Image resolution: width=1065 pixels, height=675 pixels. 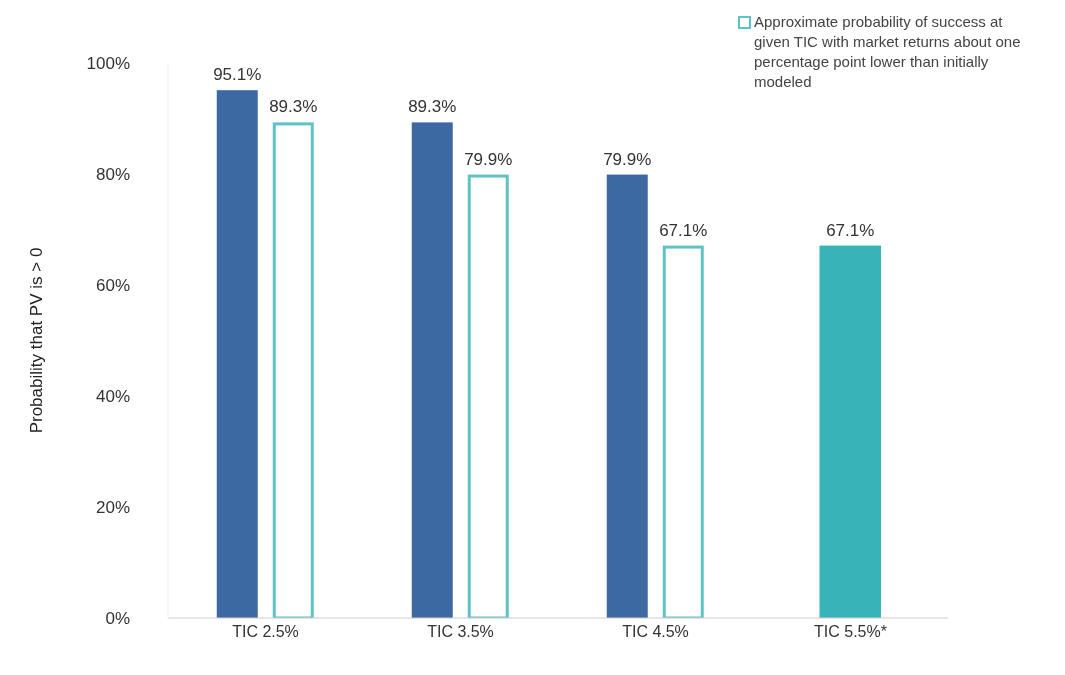 I want to click on legend-label: Approximate probability of success at given TIC with market returns about one percentage point lower than initially modeled, so click(x=888, y=52).